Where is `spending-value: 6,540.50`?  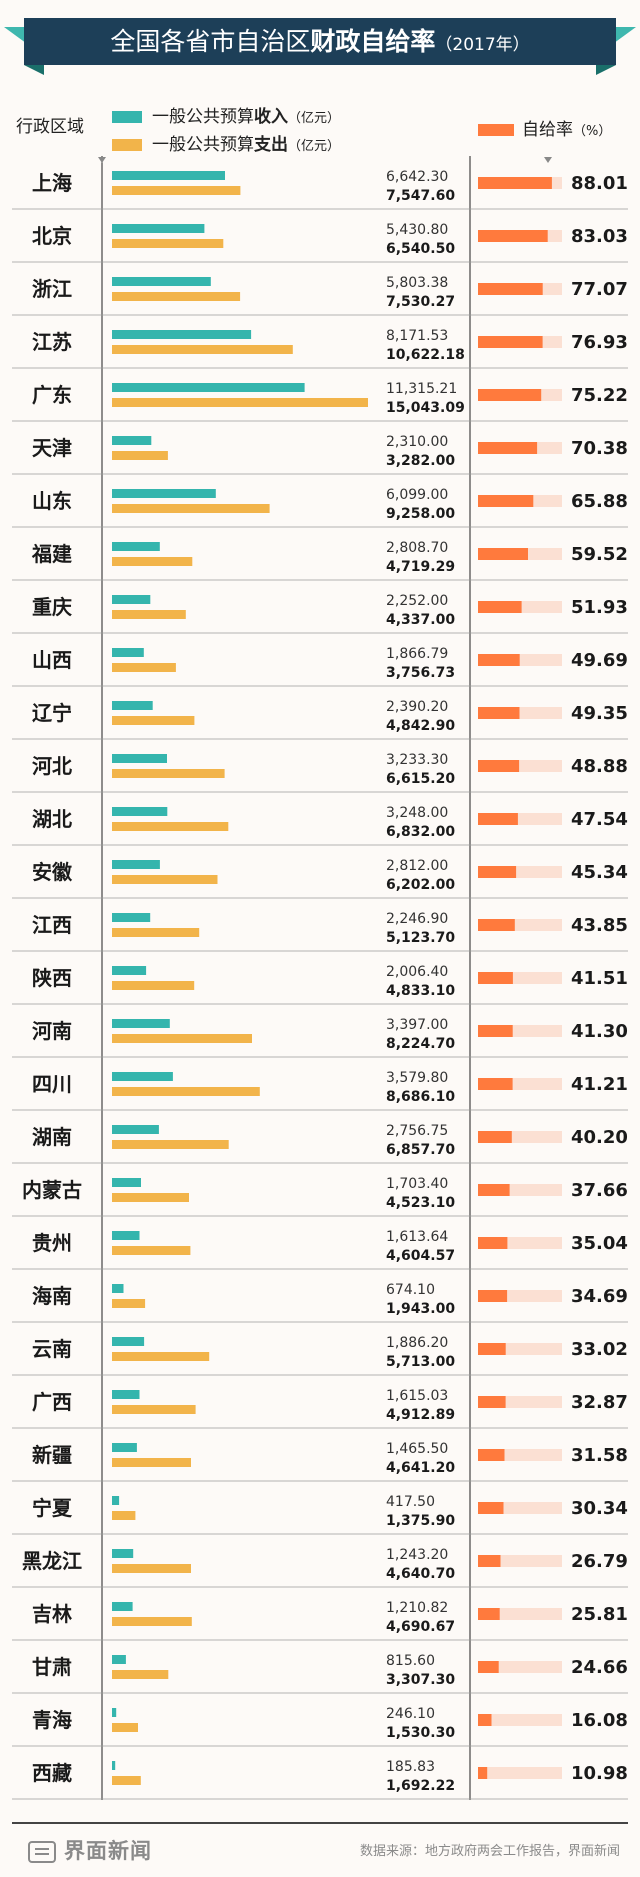 spending-value: 6,540.50 is located at coordinates (420, 249).